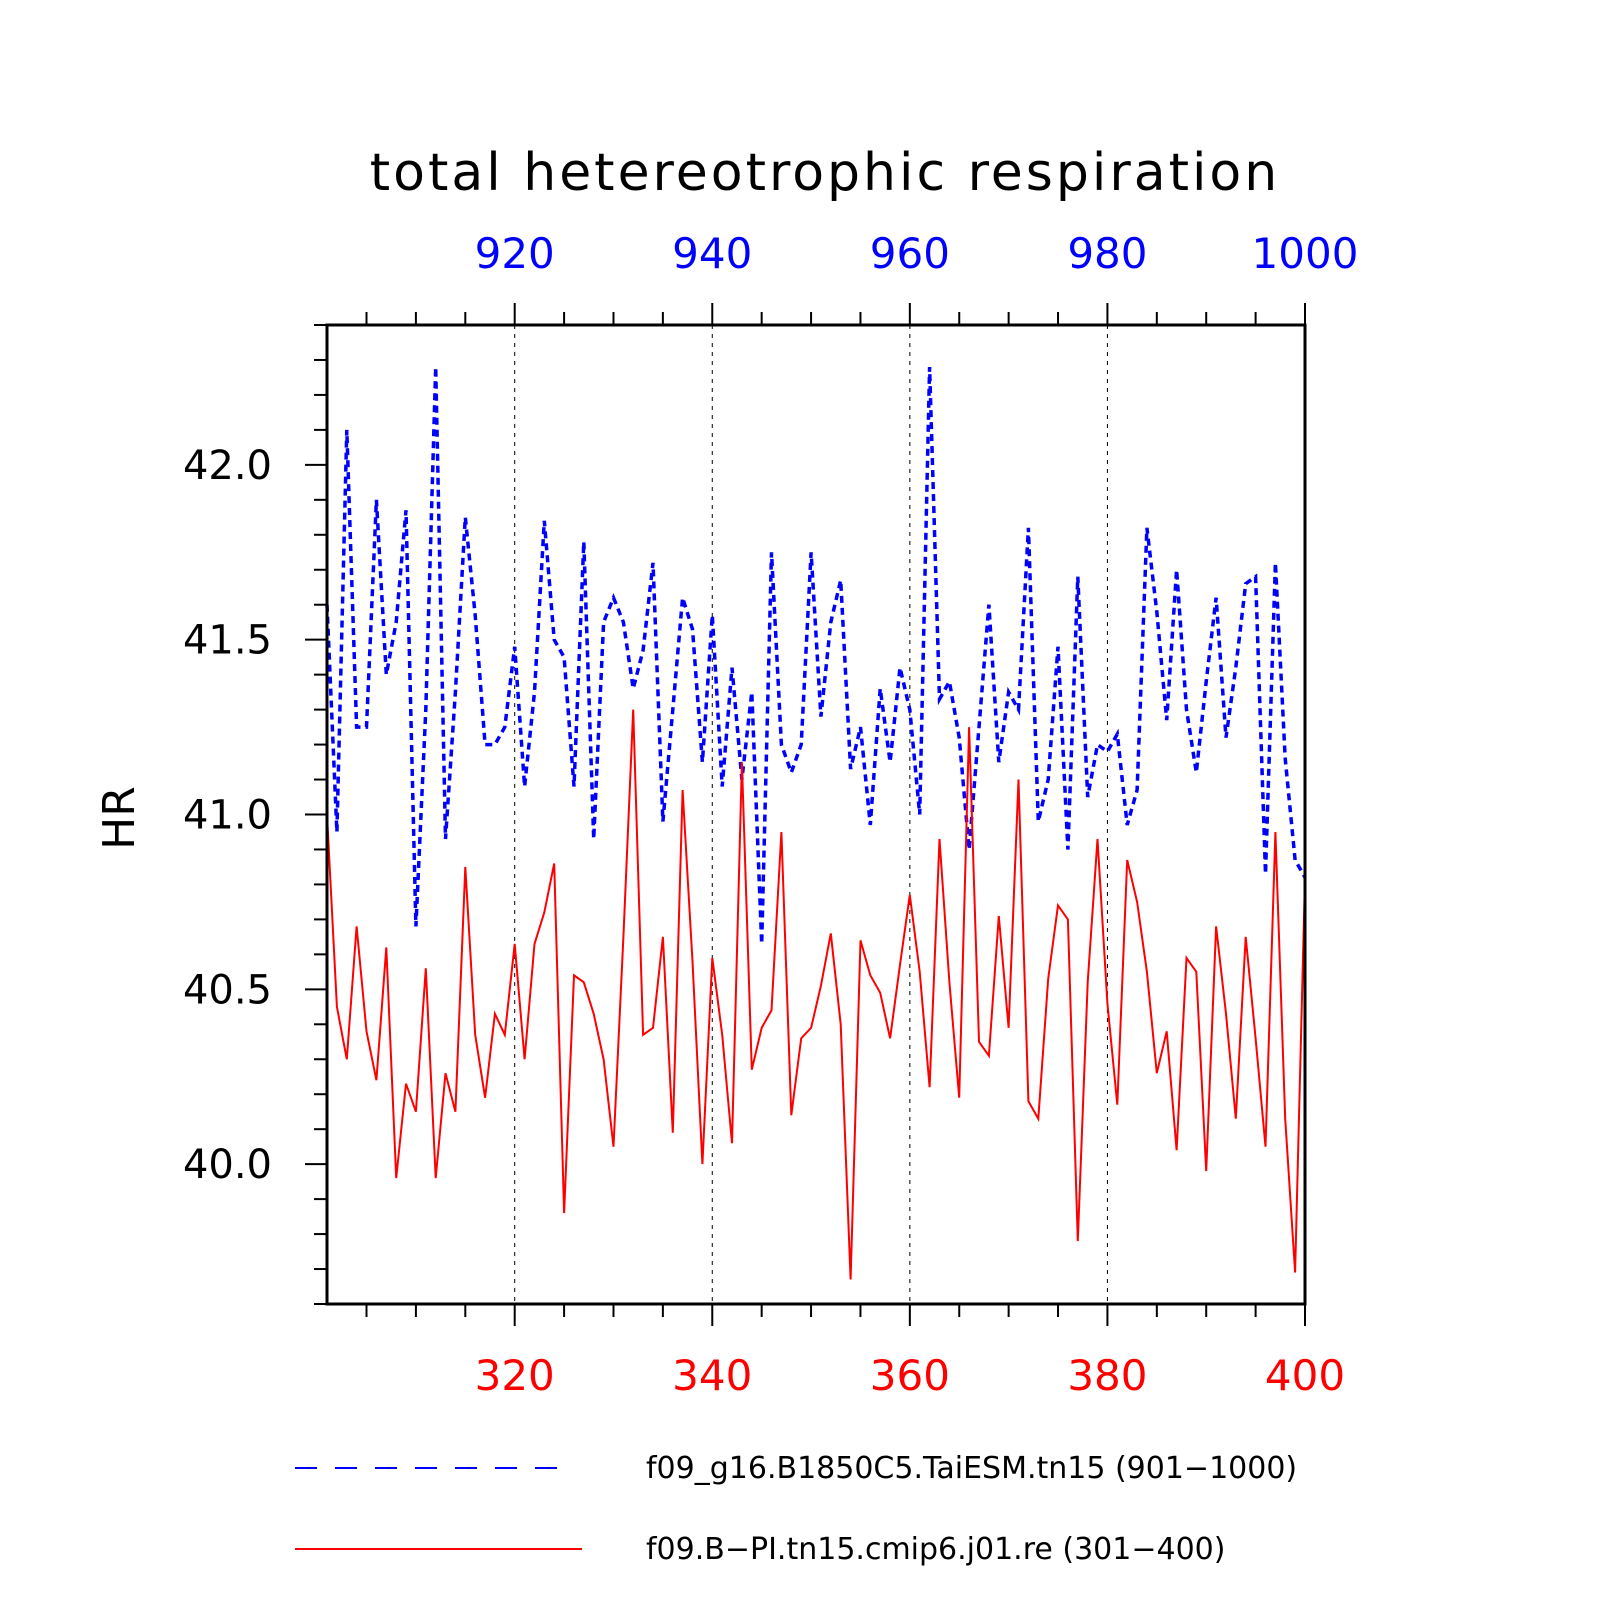  What do you see at coordinates (227, 641) in the screenshot?
I see `y-tick-label: 41.5` at bounding box center [227, 641].